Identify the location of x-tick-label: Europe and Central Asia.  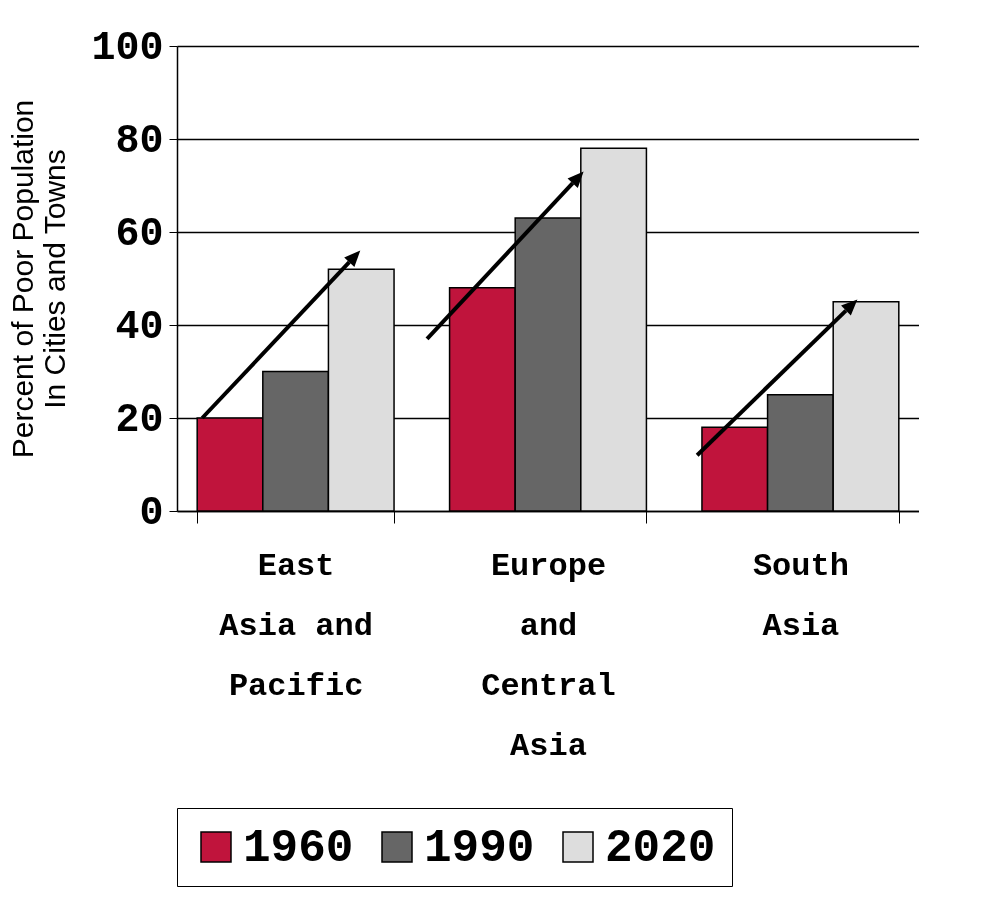
(548, 656).